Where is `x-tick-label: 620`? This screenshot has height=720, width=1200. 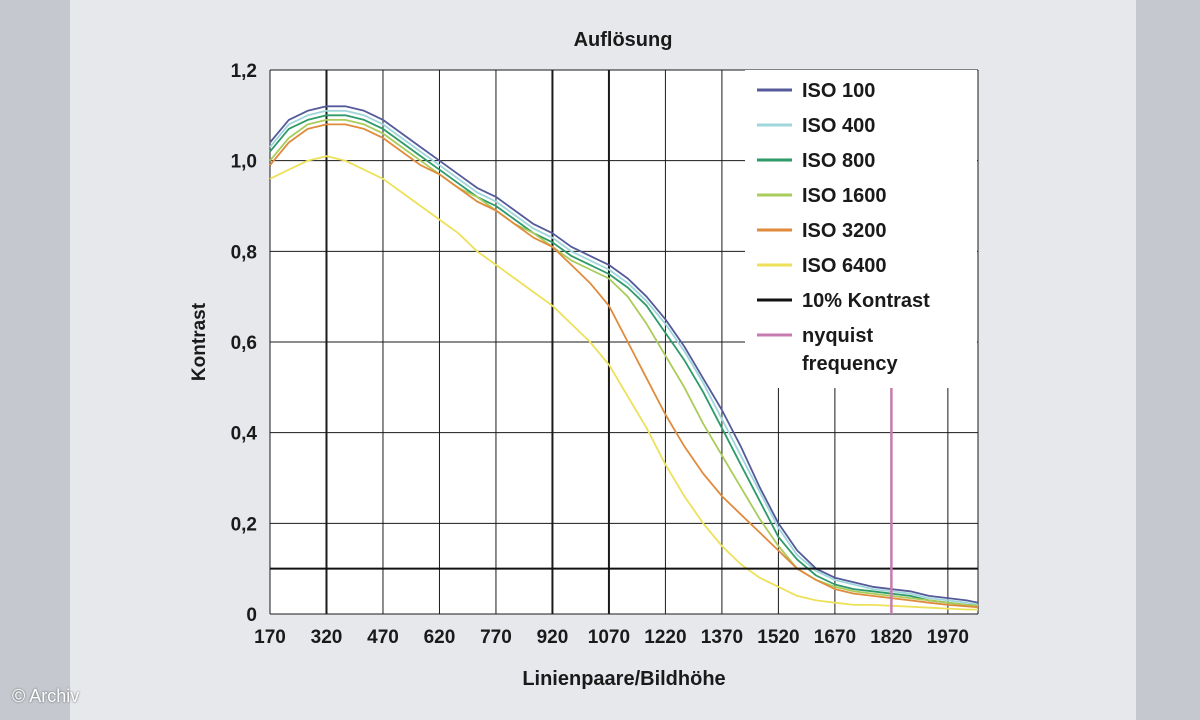 x-tick-label: 620 is located at coordinates (440, 637).